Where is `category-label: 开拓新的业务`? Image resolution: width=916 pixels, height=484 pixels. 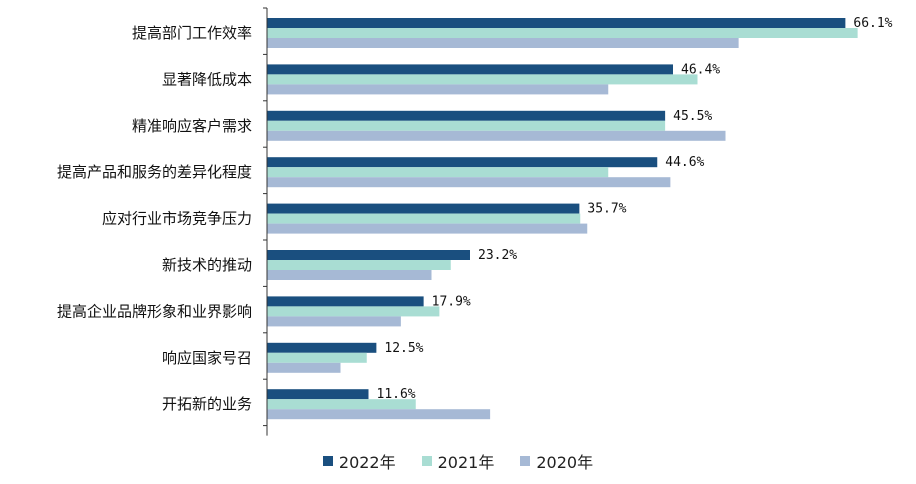
category-label: 开拓新的业务 is located at coordinates (207, 404).